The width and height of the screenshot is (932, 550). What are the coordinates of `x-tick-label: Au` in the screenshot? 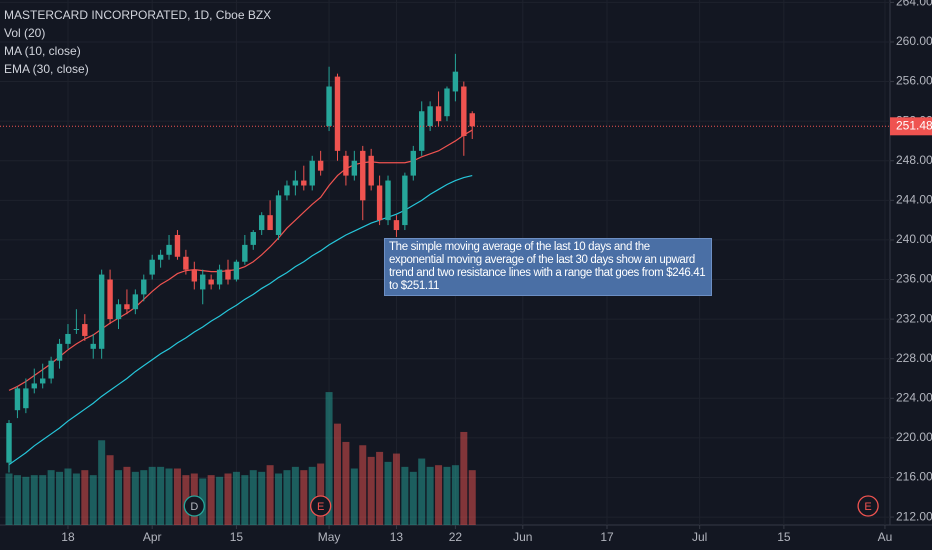 It's located at (885, 537).